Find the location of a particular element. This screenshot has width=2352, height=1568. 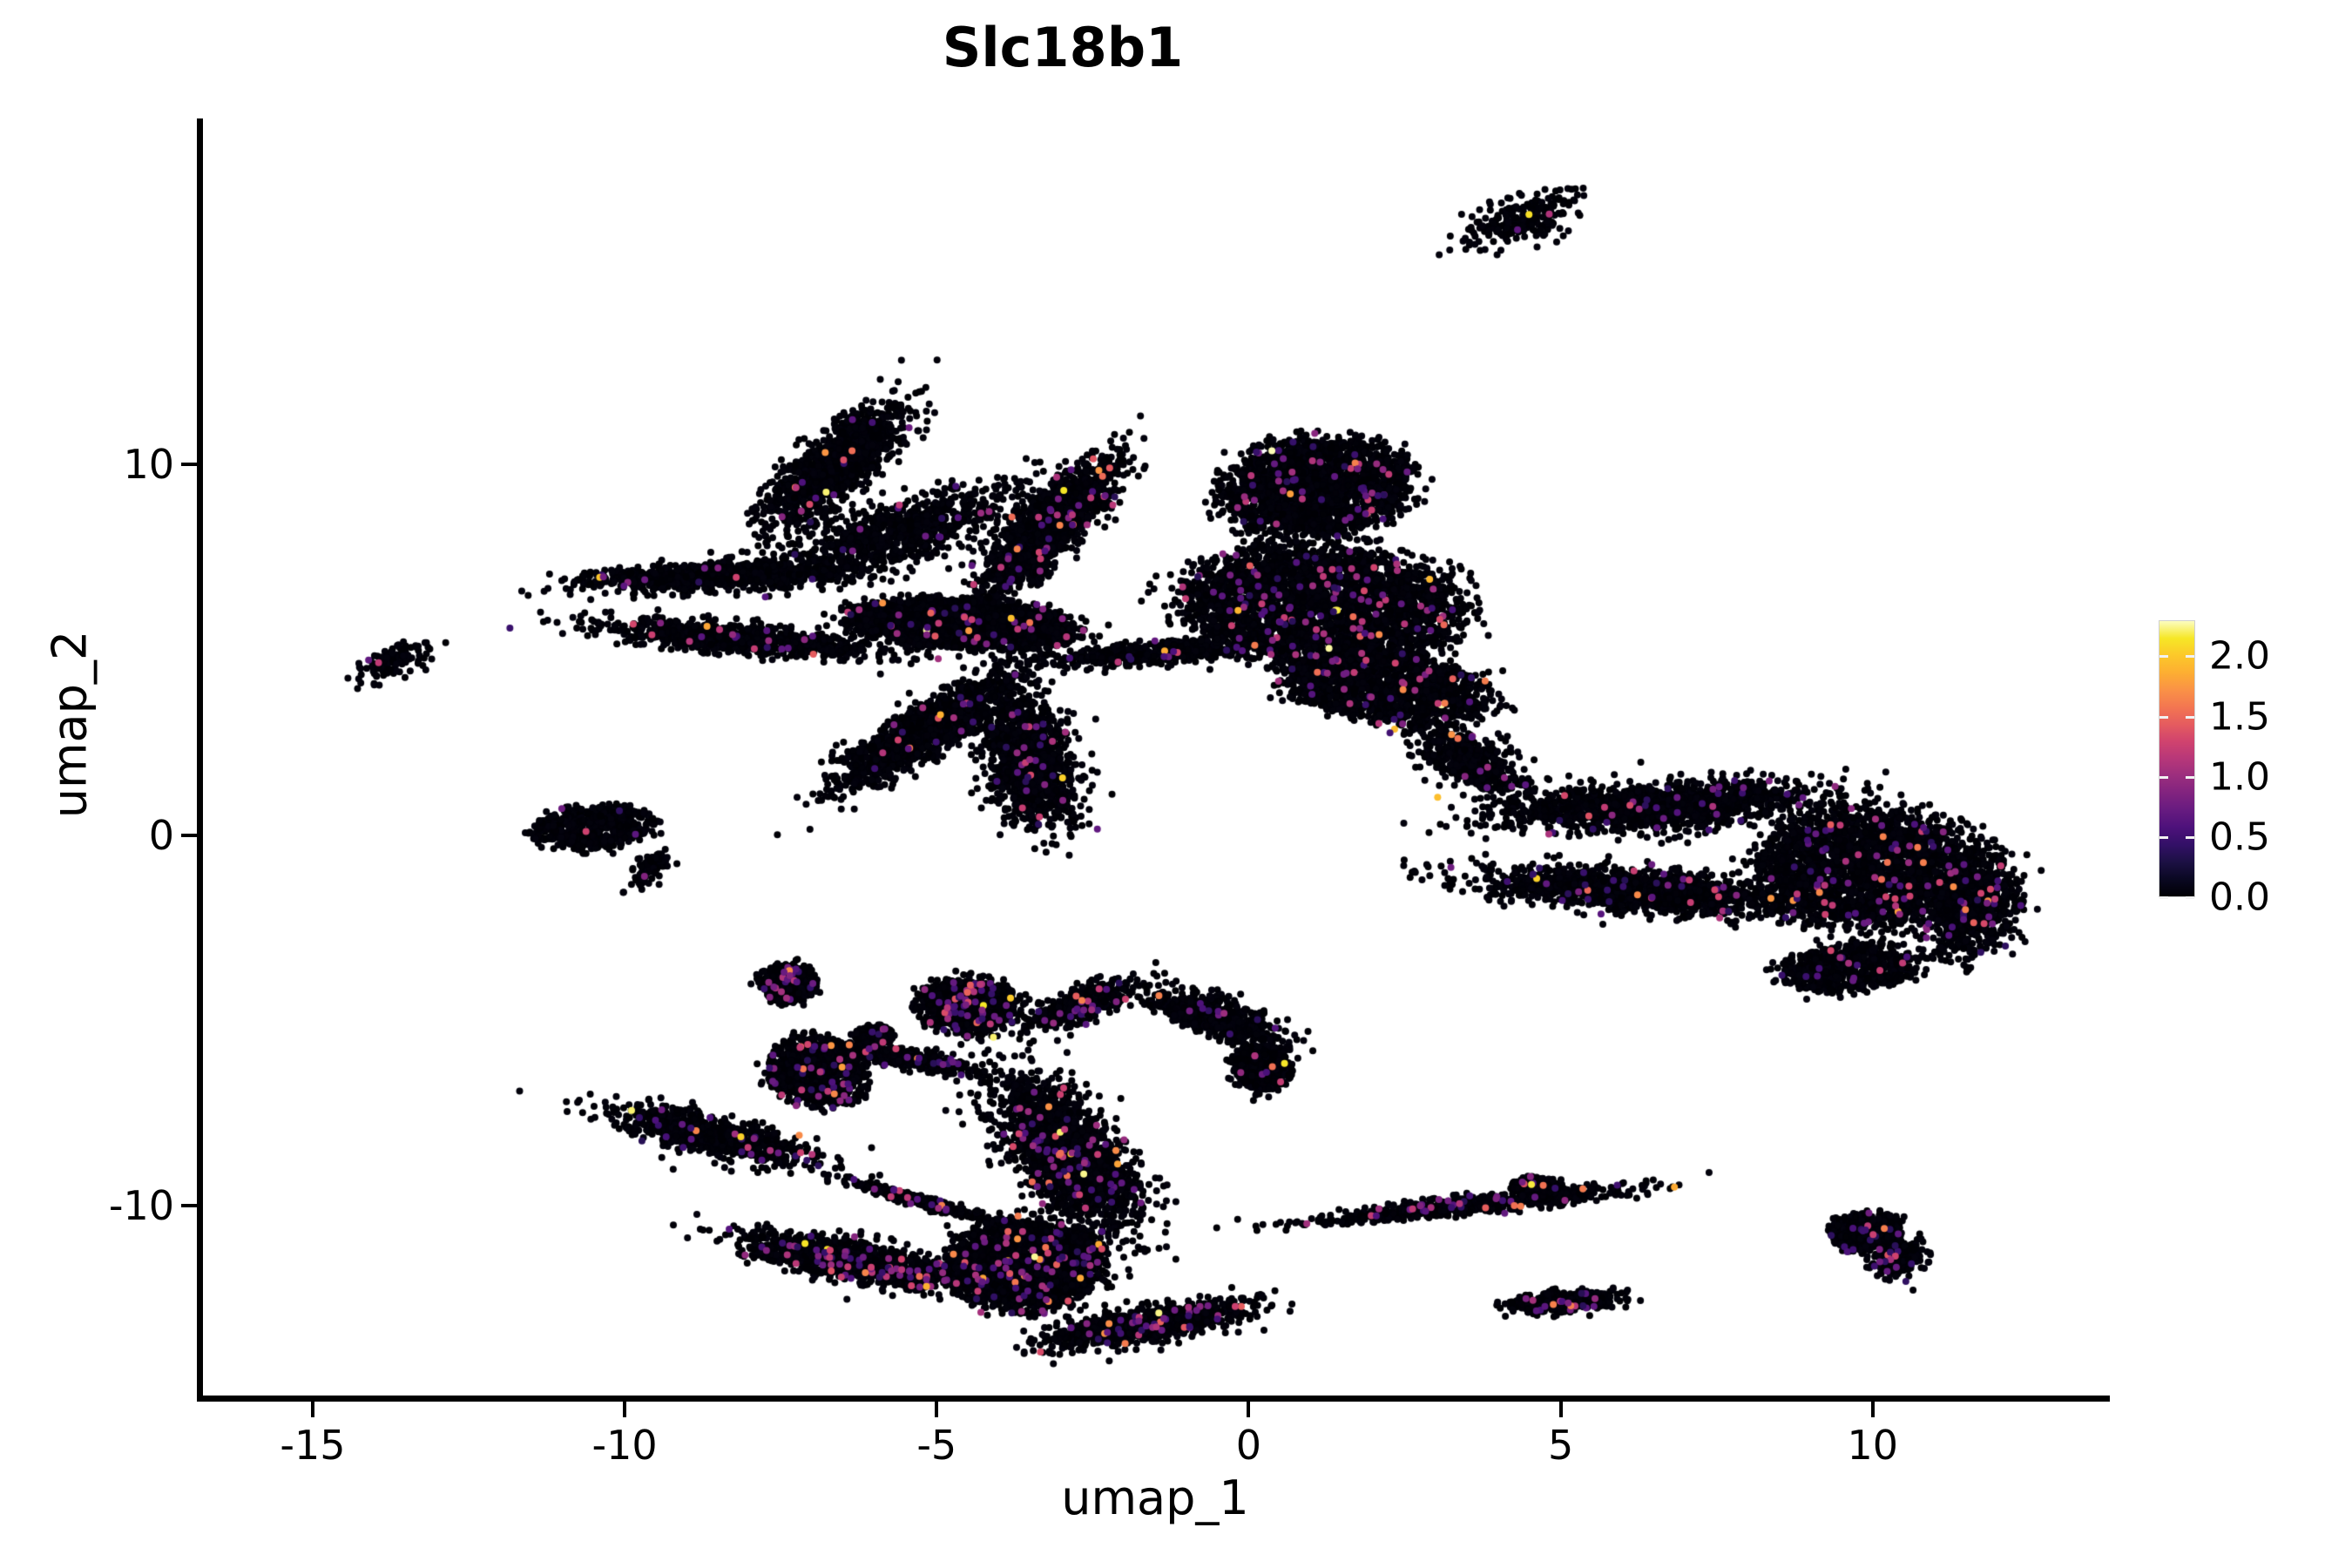

x-axis-label: umap_1 is located at coordinates (1155, 1497).